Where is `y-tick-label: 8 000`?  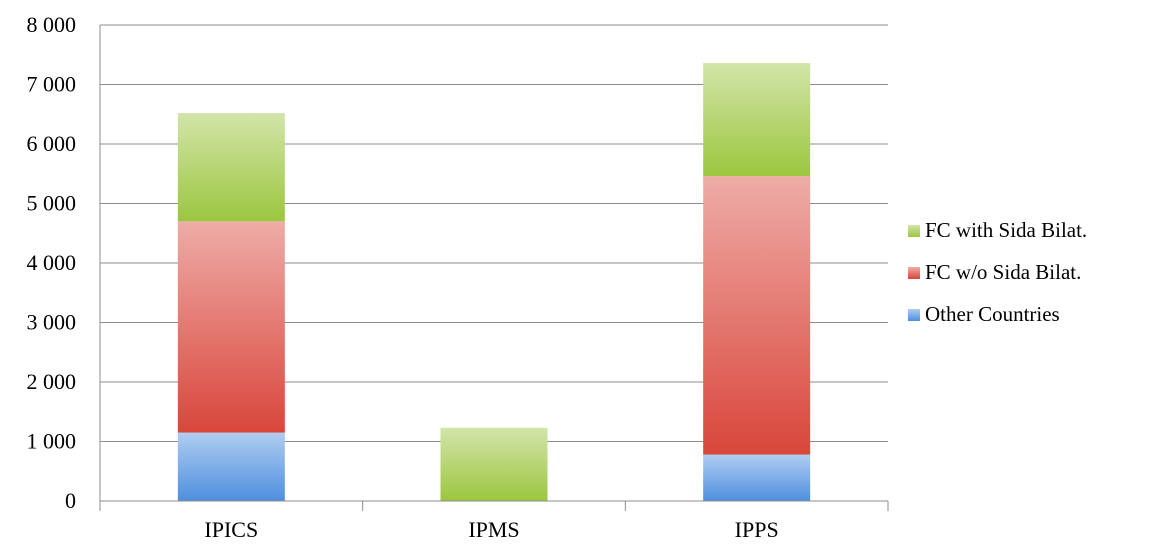 y-tick-label: 8 000 is located at coordinates (52, 24).